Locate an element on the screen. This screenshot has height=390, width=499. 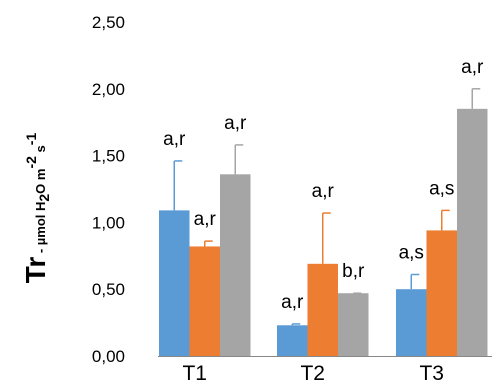
y-axis-title: Tr - µmol H2O m-2 s-1 is located at coordinates (36, 208).